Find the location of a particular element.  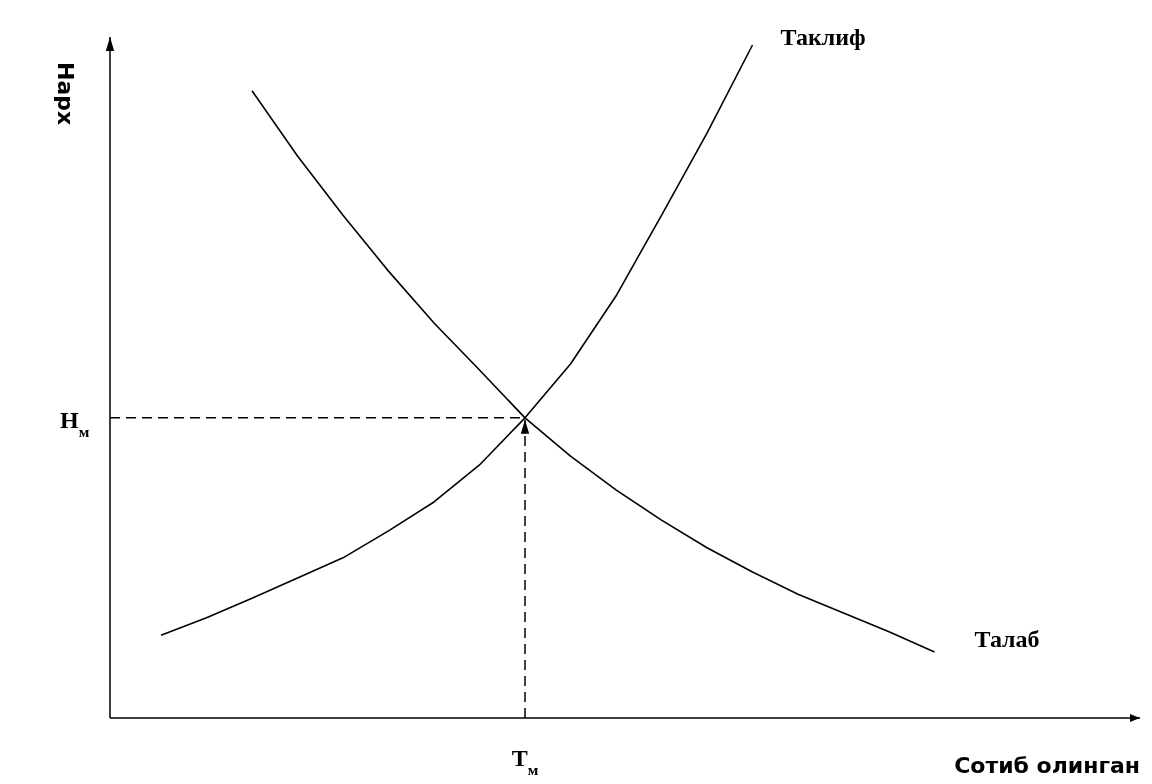

x-axis-title: Сотиб олинган is located at coordinates (1047, 765).